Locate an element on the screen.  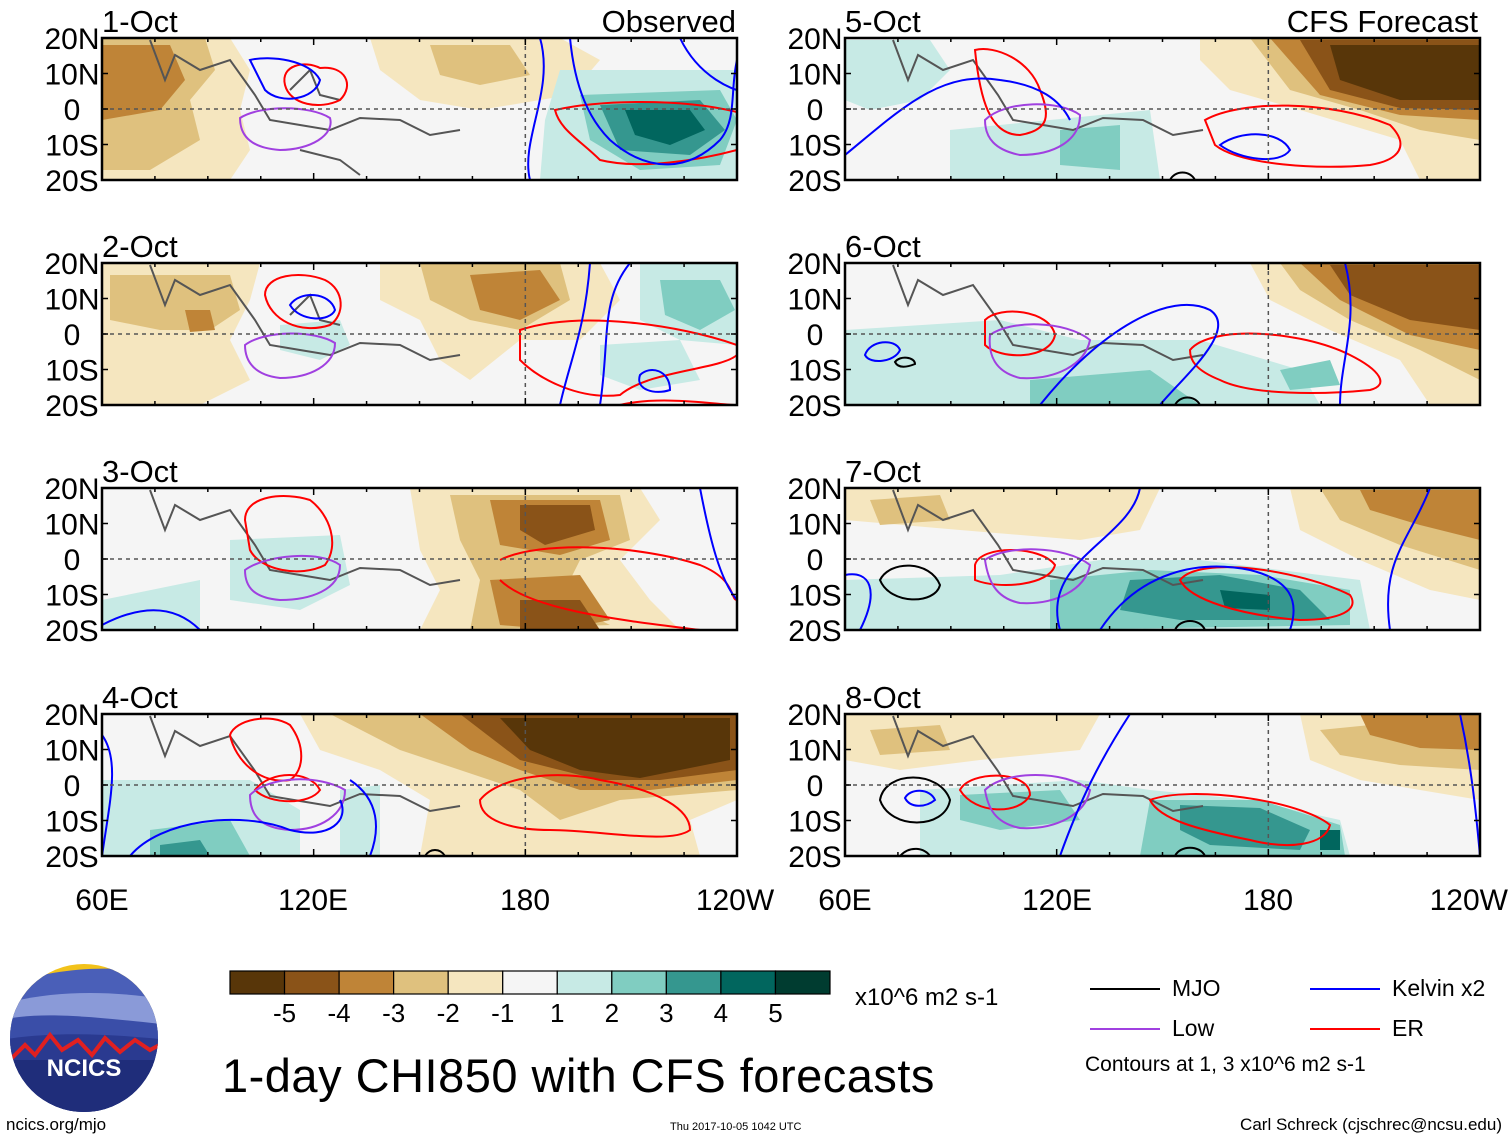
colorbar: -5 -4 -3 -2 -1 1 2 3 4 5 is located at coordinates (530, 999).